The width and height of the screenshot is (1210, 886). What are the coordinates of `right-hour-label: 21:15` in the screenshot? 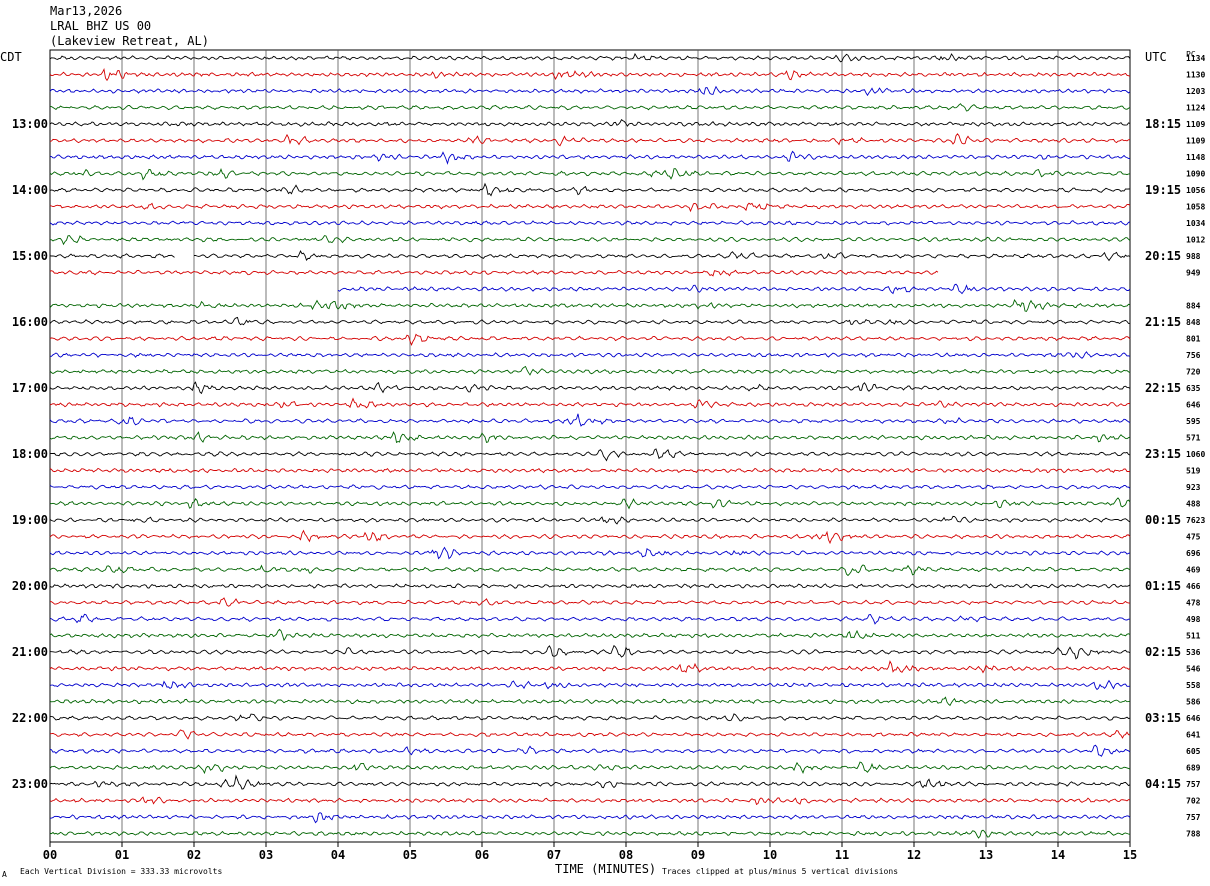 It's located at (1163, 322).